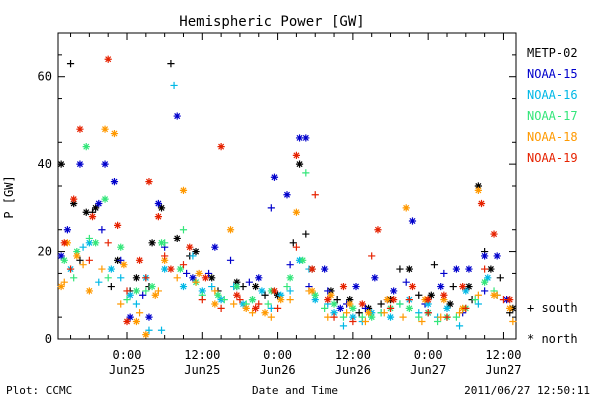 The width and height of the screenshot is (600, 400). Describe the element at coordinates (527, 390) in the screenshot. I see `footer-timestamp: 2011/06/27 12:50:11` at that location.